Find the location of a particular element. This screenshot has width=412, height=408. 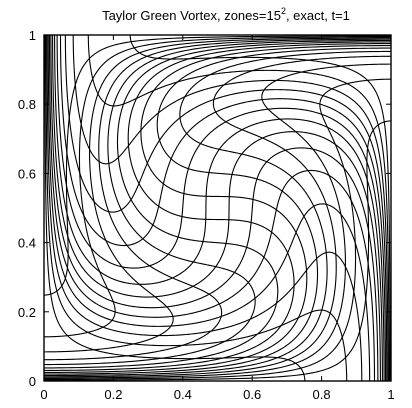

title-superscript: 2 is located at coordinates (283, 11).